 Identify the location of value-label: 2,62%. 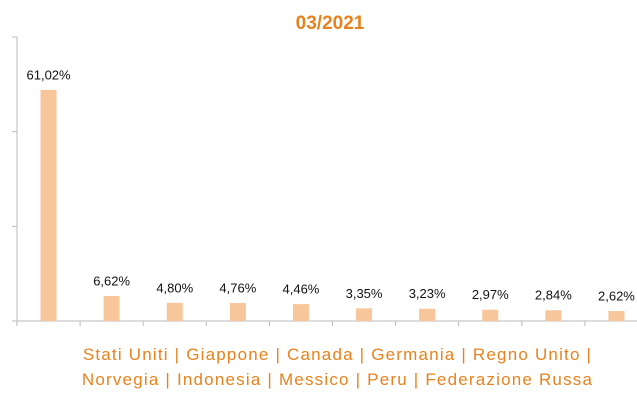
(616, 296).